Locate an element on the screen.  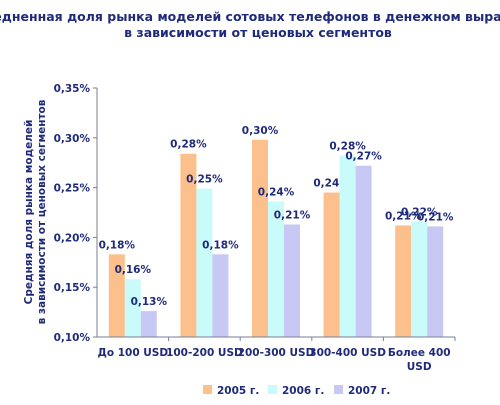
x-tick-label: 200-300 USD is located at coordinates (276, 353).